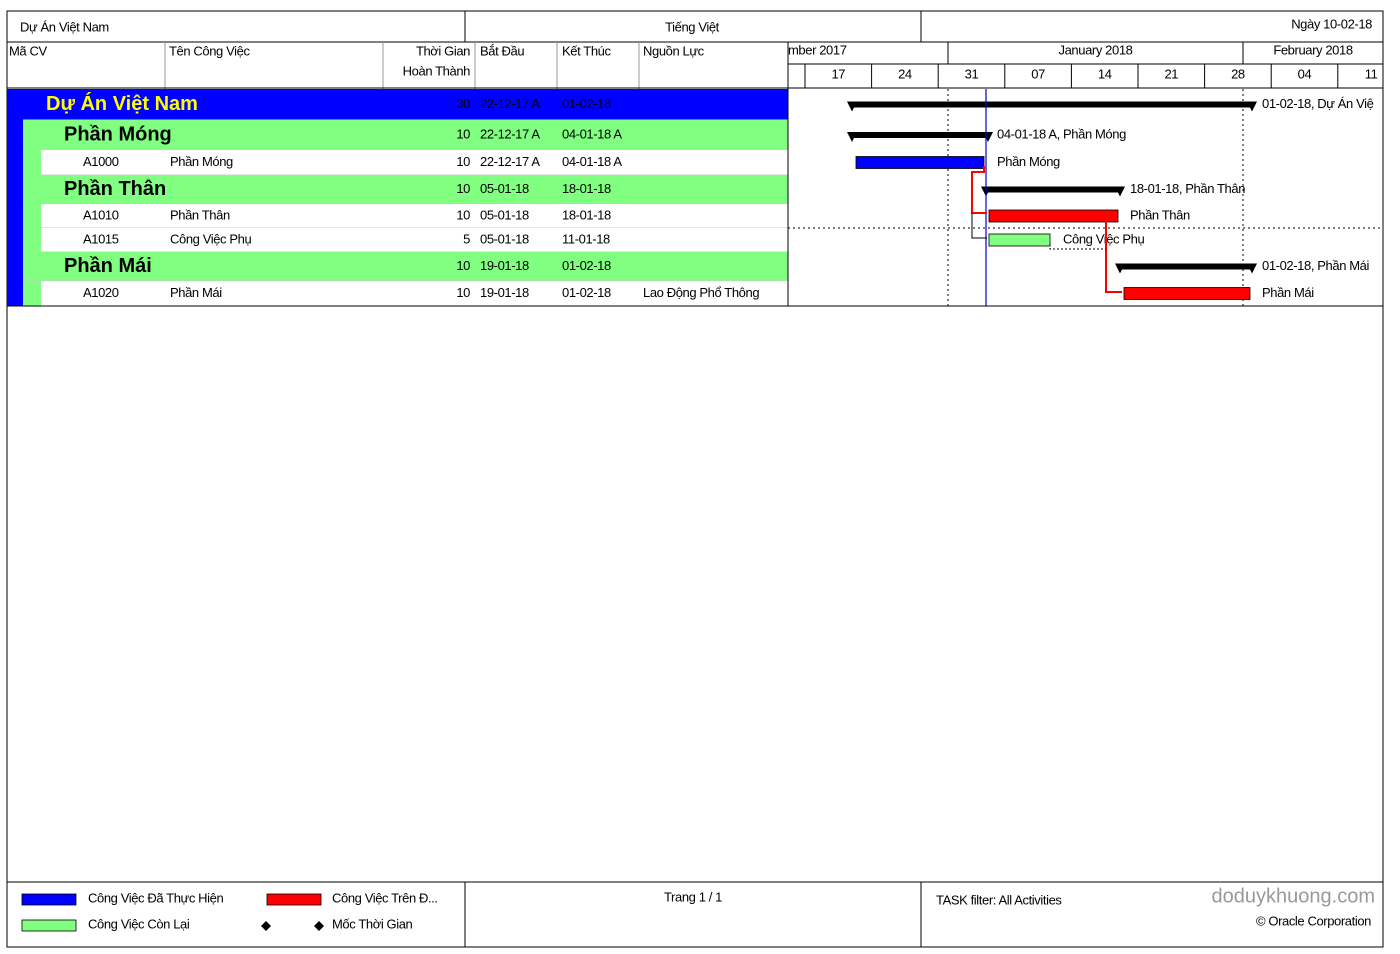  What do you see at coordinates (101, 238) in the screenshot?
I see `activity-id: A1015` at bounding box center [101, 238].